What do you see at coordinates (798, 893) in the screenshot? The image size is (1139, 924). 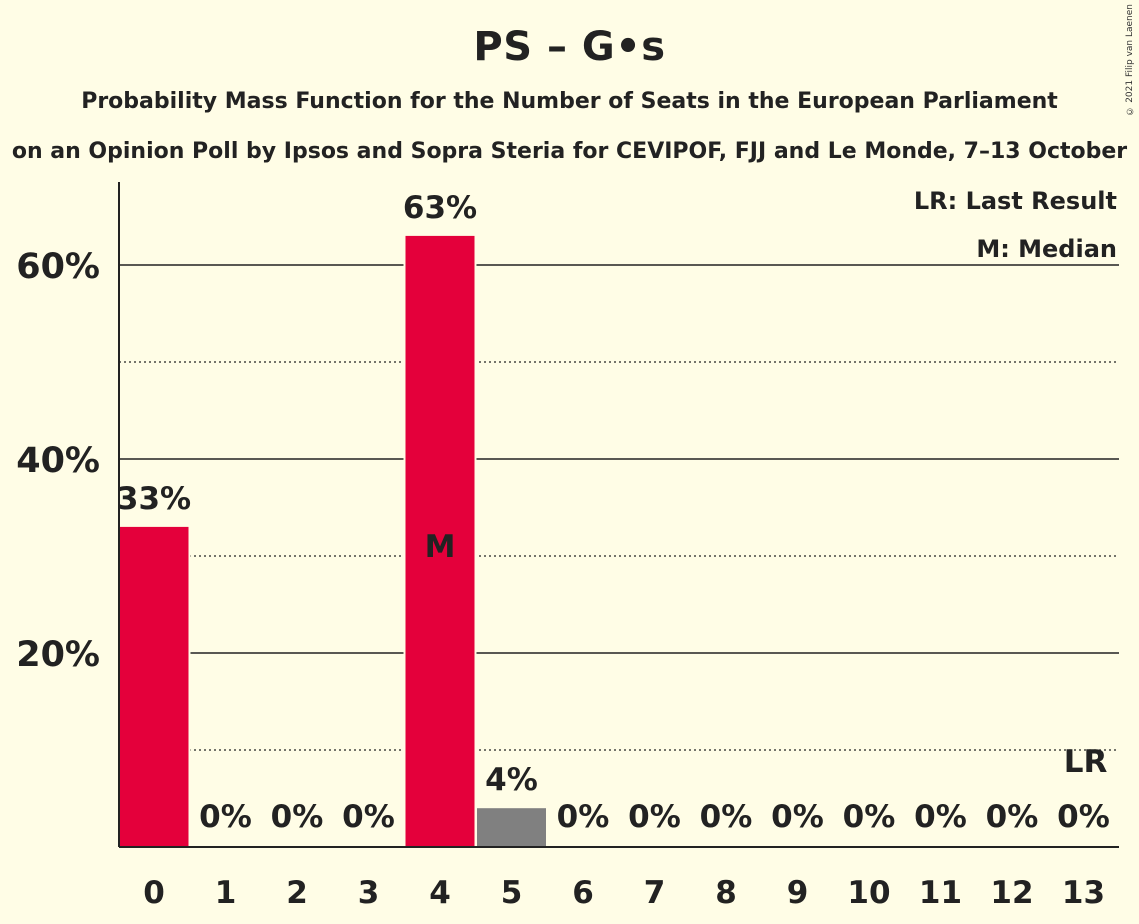 I see `x-tick-label: 9` at bounding box center [798, 893].